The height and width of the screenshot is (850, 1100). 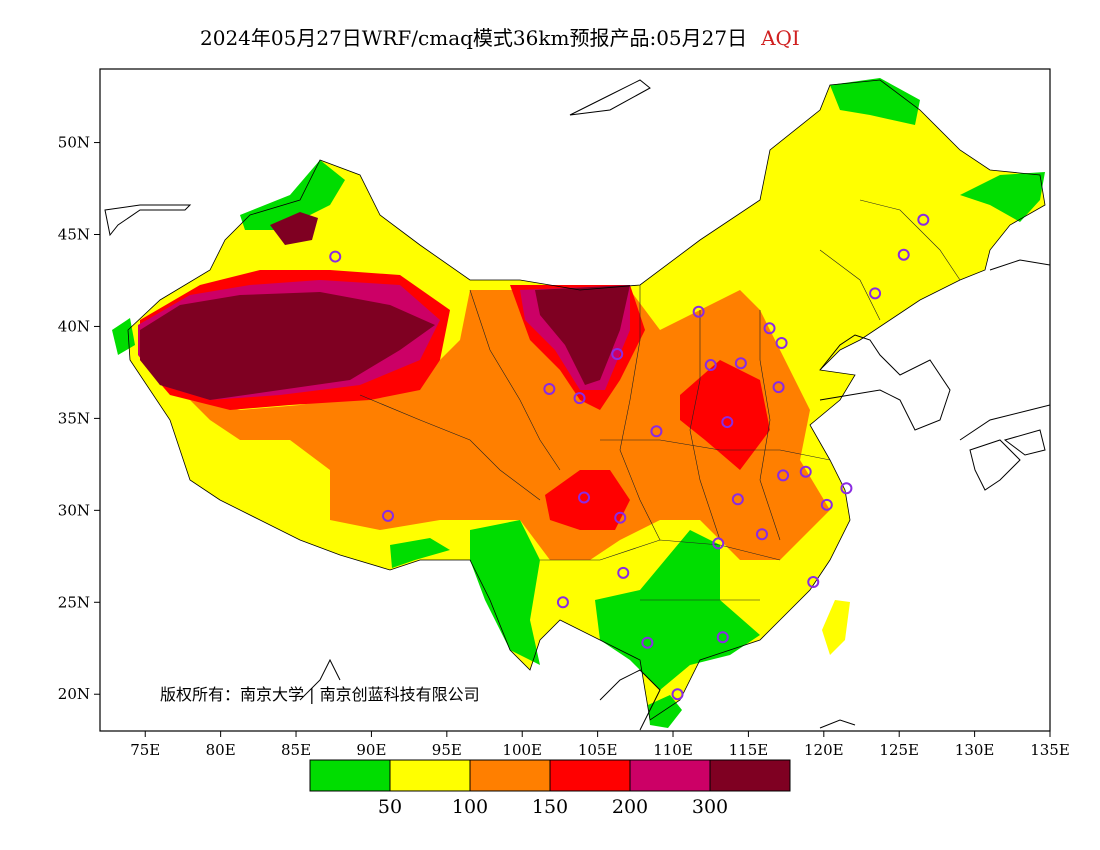 I want to click on colorbar-label: 50, so click(x=390, y=807).